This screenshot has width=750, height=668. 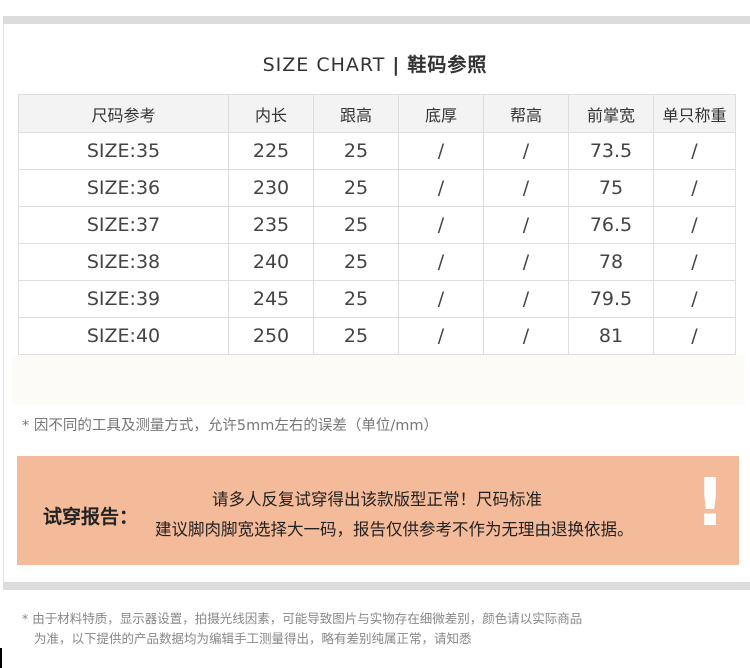 I want to click on column-header: 跟高, so click(x=356, y=113).